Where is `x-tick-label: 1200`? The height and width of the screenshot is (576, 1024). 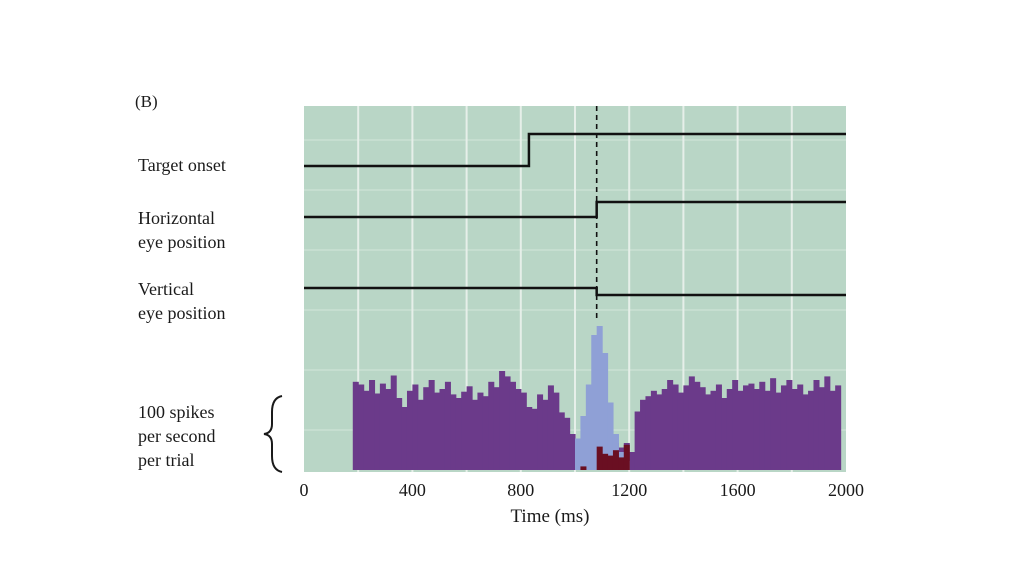
x-tick-label: 1200 is located at coordinates (629, 490).